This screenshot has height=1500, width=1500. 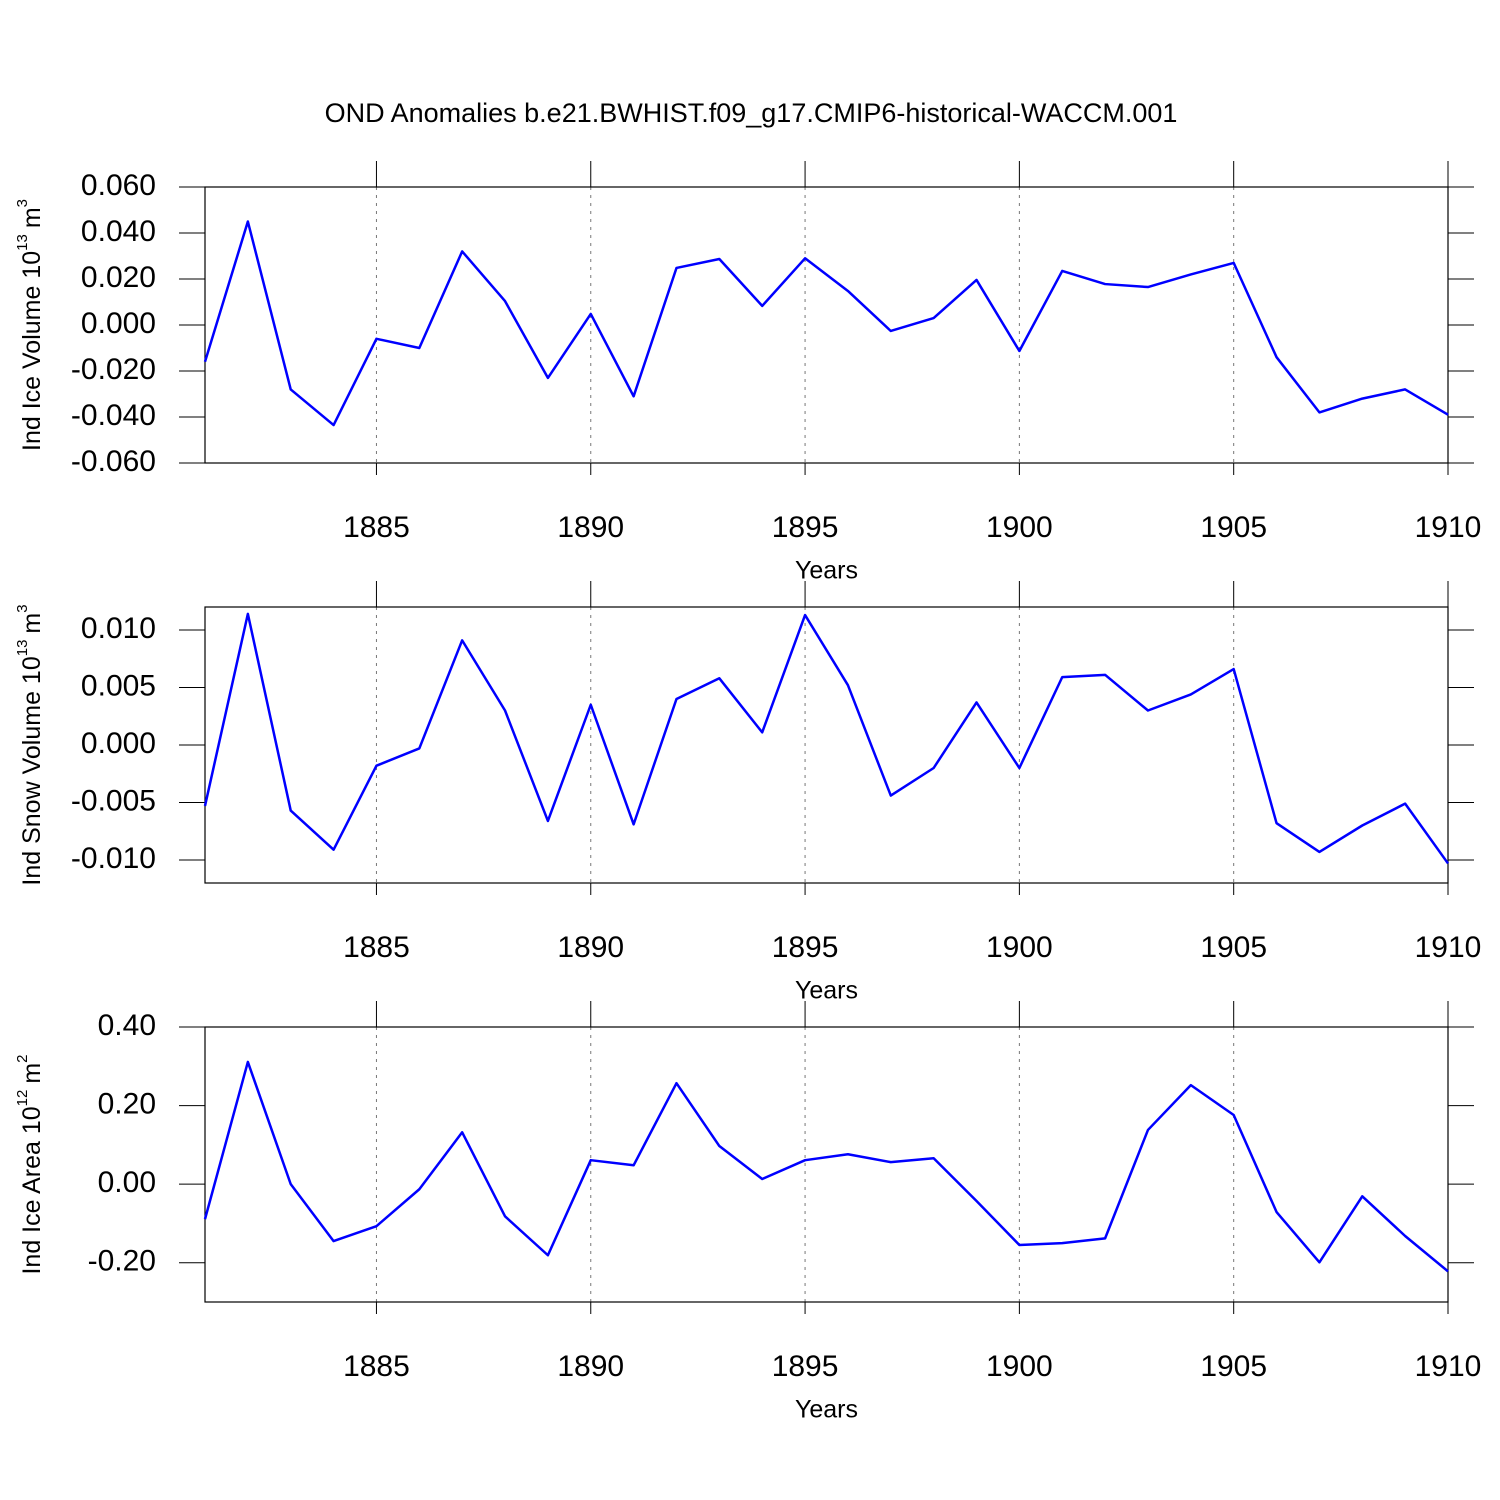 What do you see at coordinates (122, 1261) in the screenshot?
I see `y-tick-label: -0.20` at bounding box center [122, 1261].